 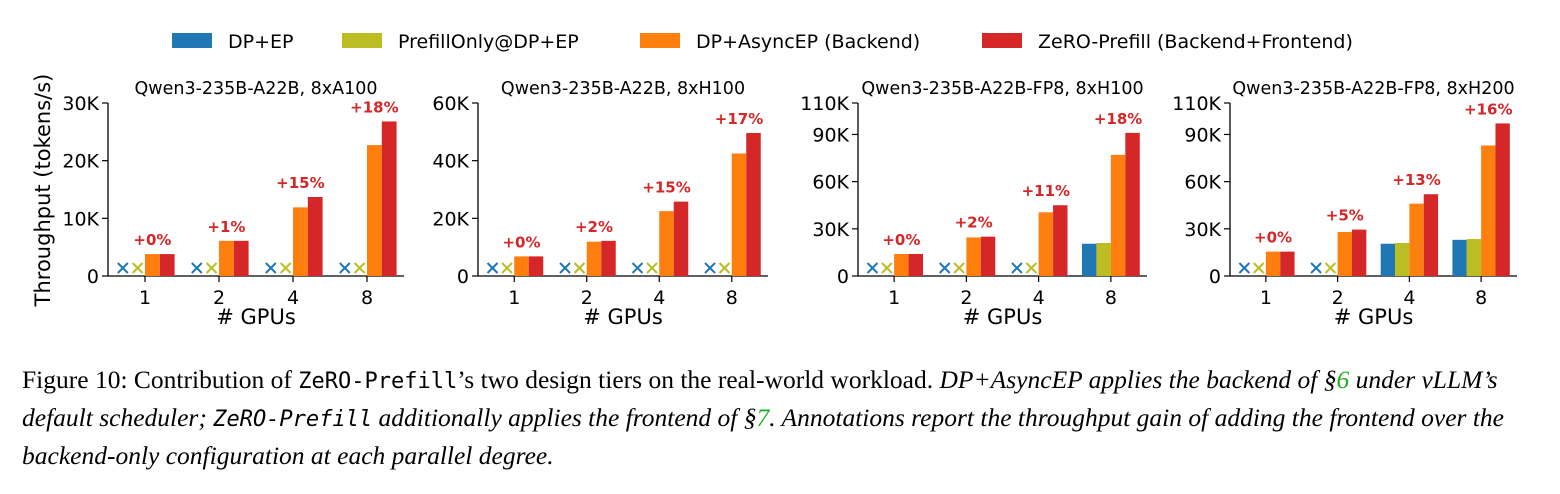 I want to click on gain-annotation: +11%, so click(x=1046, y=191).